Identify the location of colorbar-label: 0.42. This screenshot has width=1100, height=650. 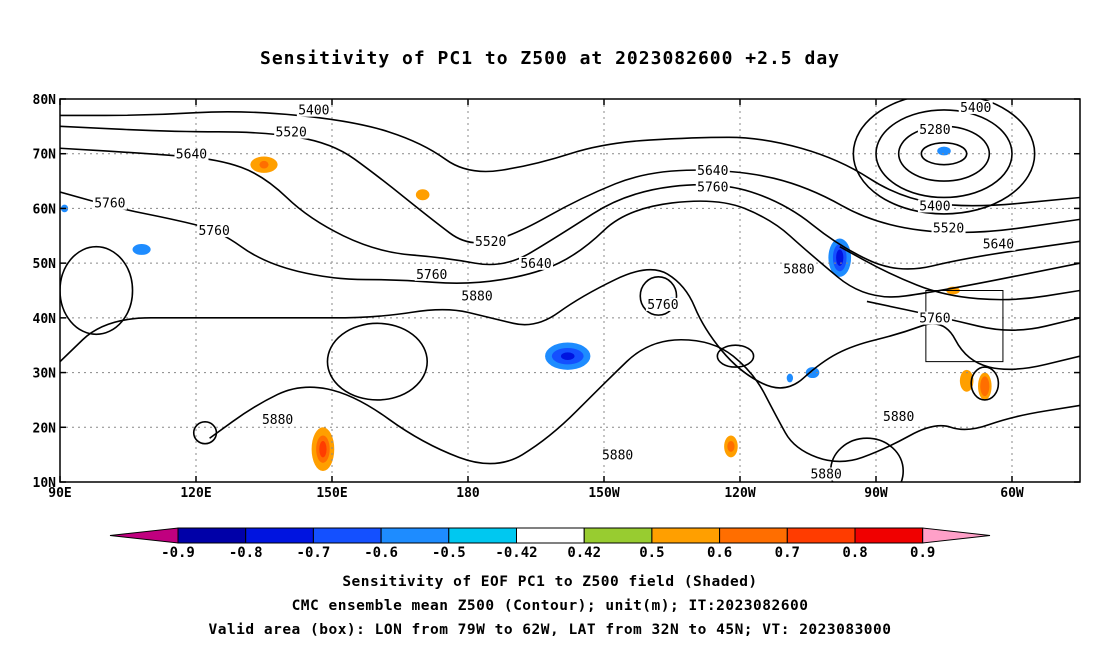
(584, 553).